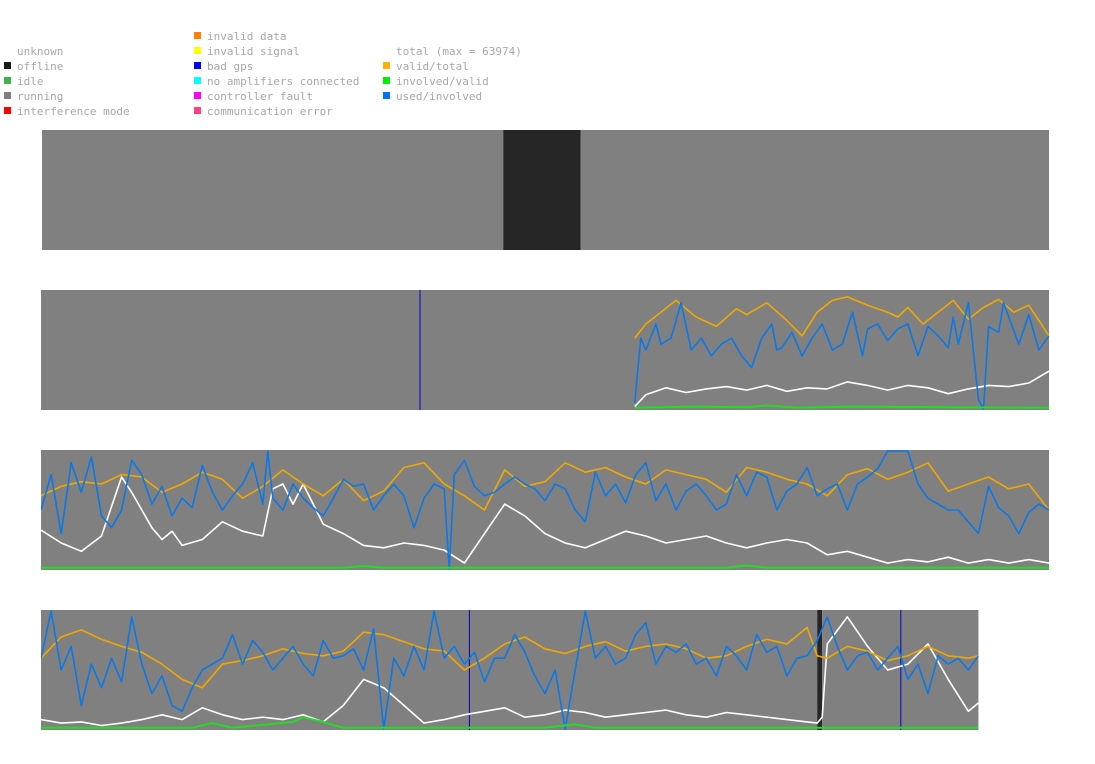  Describe the element at coordinates (459, 51) in the screenshot. I see `legend-label: total (max = 63974)` at that location.